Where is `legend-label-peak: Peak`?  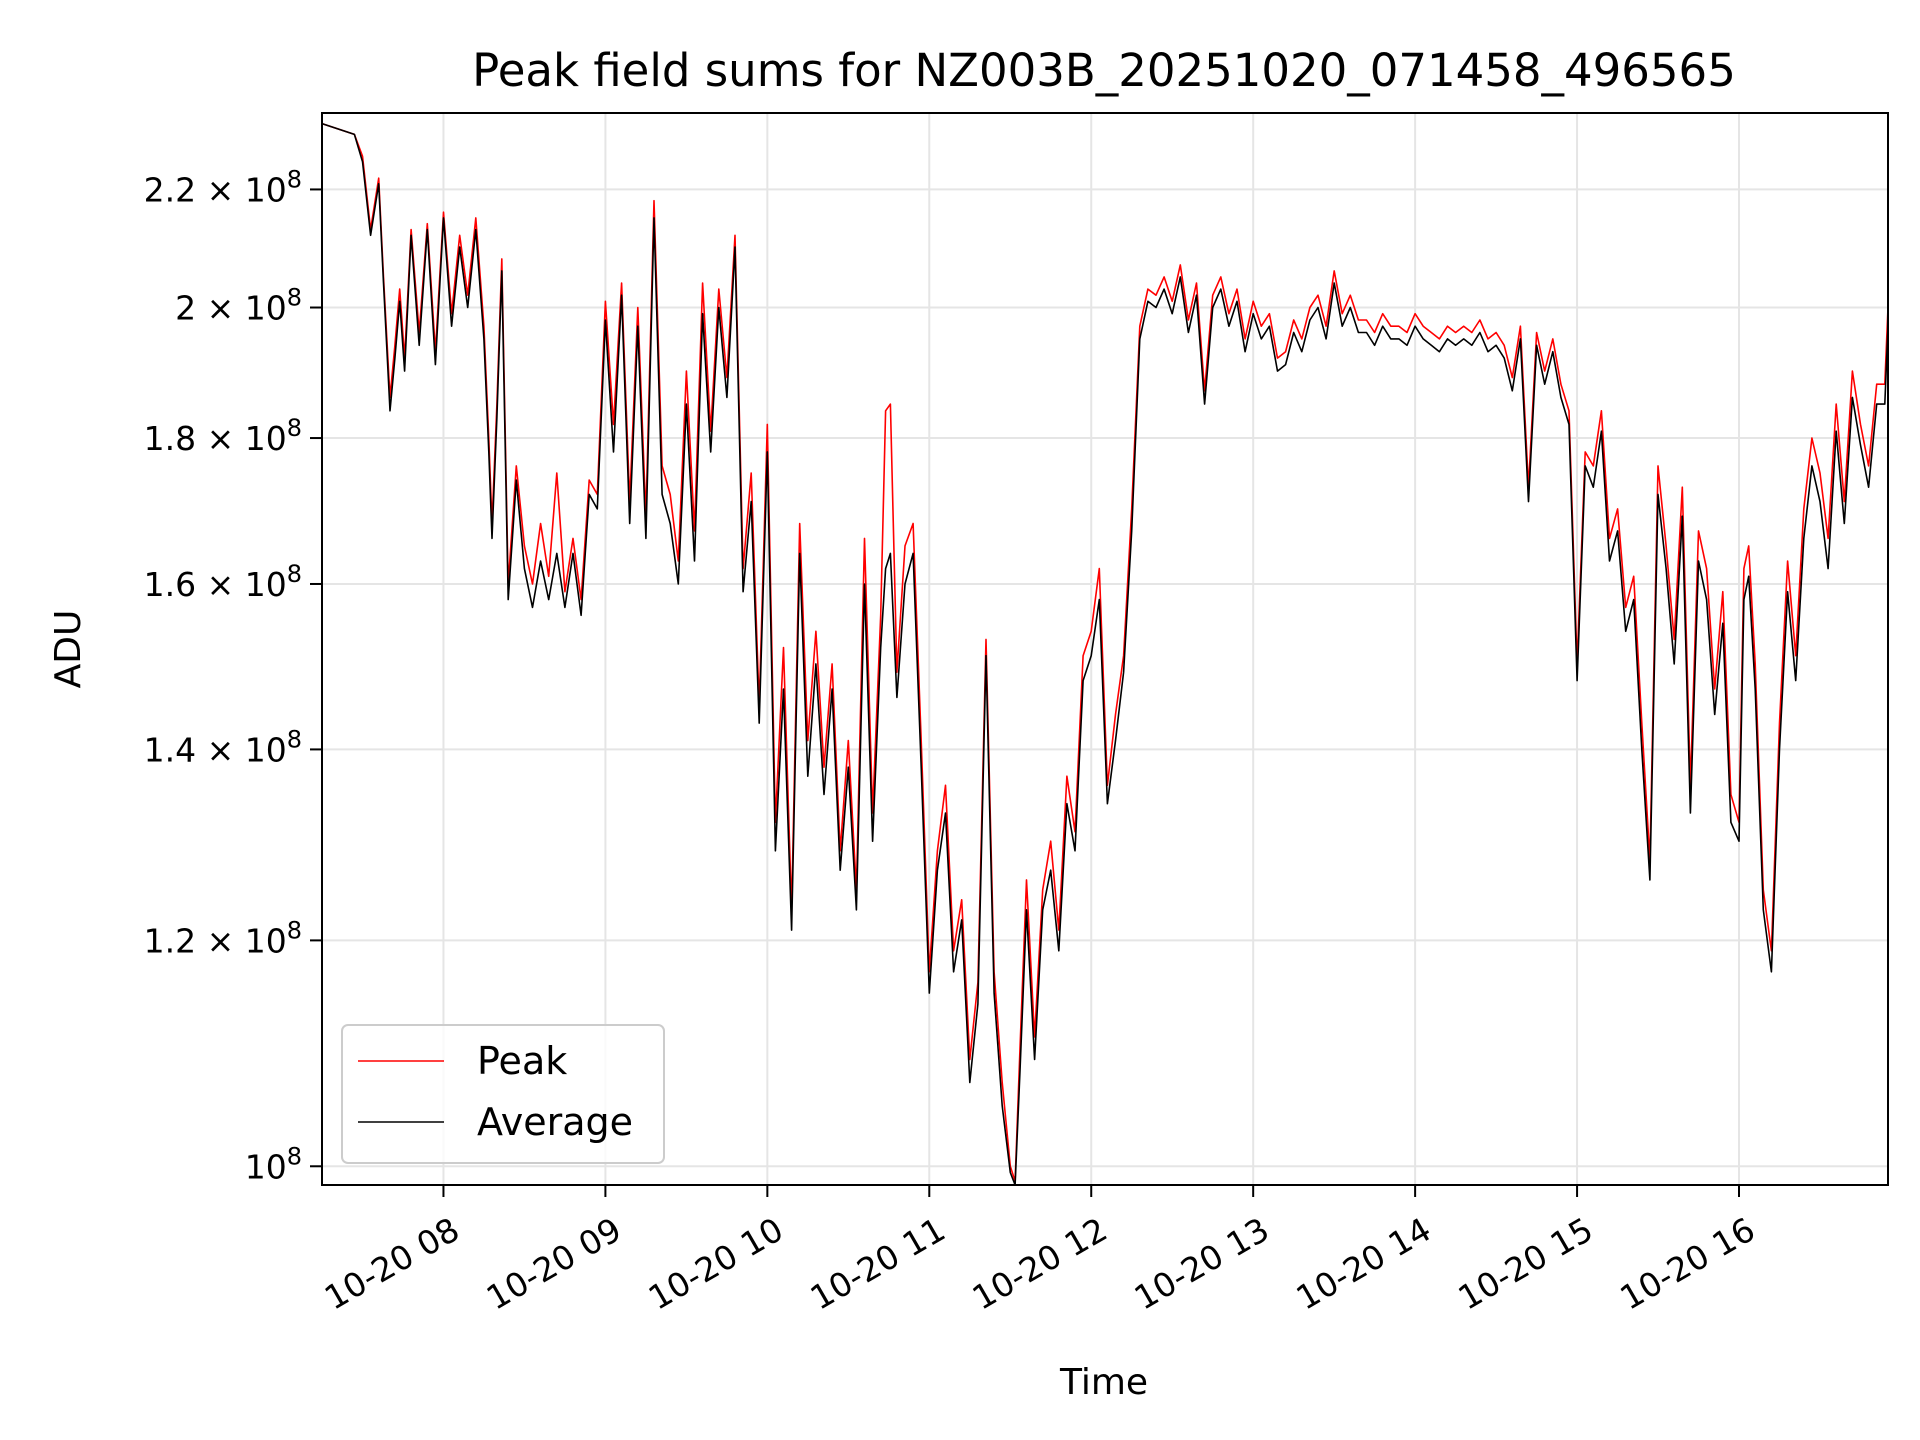
legend-label-peak: Peak is located at coordinates (522, 1061).